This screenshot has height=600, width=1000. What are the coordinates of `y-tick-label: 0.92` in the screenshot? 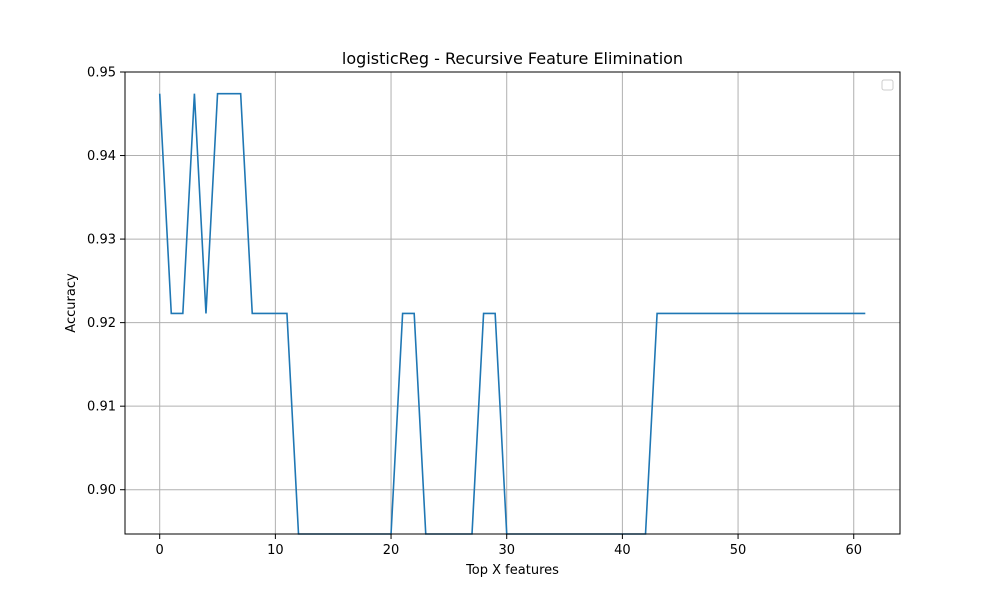 It's located at (101, 323).